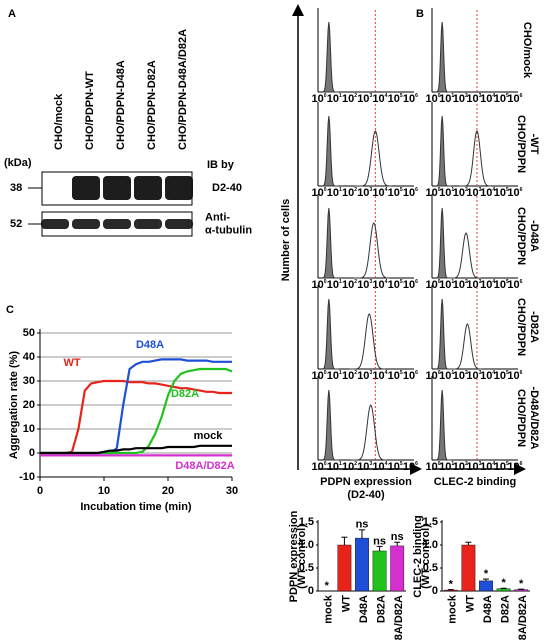 This screenshot has width=545, height=640. Describe the element at coordinates (306, 522) in the screenshot. I see `y-tick-label: 1.5` at that location.